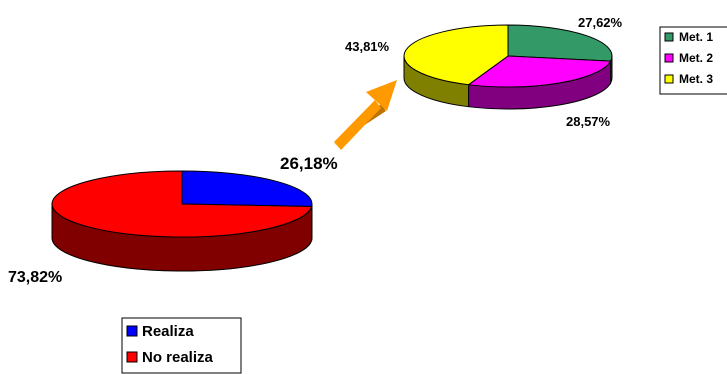  I want to click on met3-slice, so click(456, 55).